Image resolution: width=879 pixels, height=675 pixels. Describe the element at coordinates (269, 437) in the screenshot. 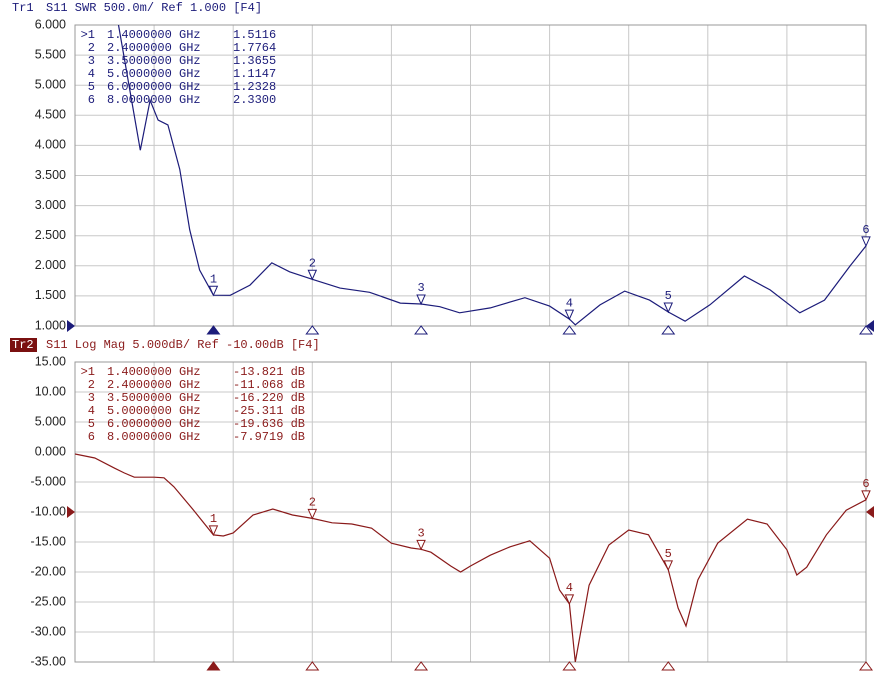

I see `marker-row-value: -7.9719 dB` at that location.